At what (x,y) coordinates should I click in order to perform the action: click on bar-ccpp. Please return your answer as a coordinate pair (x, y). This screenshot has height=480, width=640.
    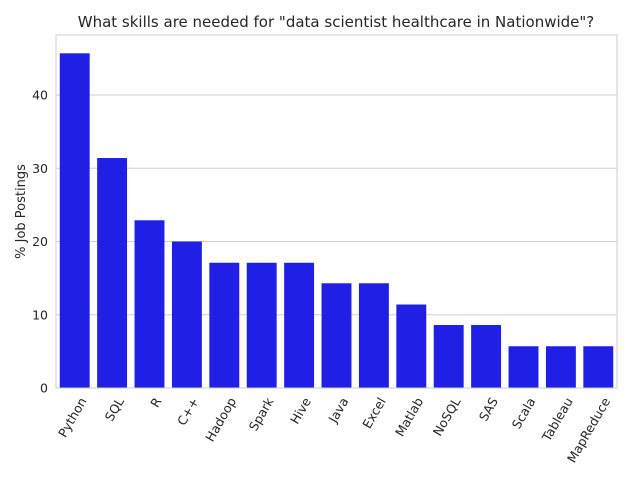
    Looking at the image, I should click on (186, 314).